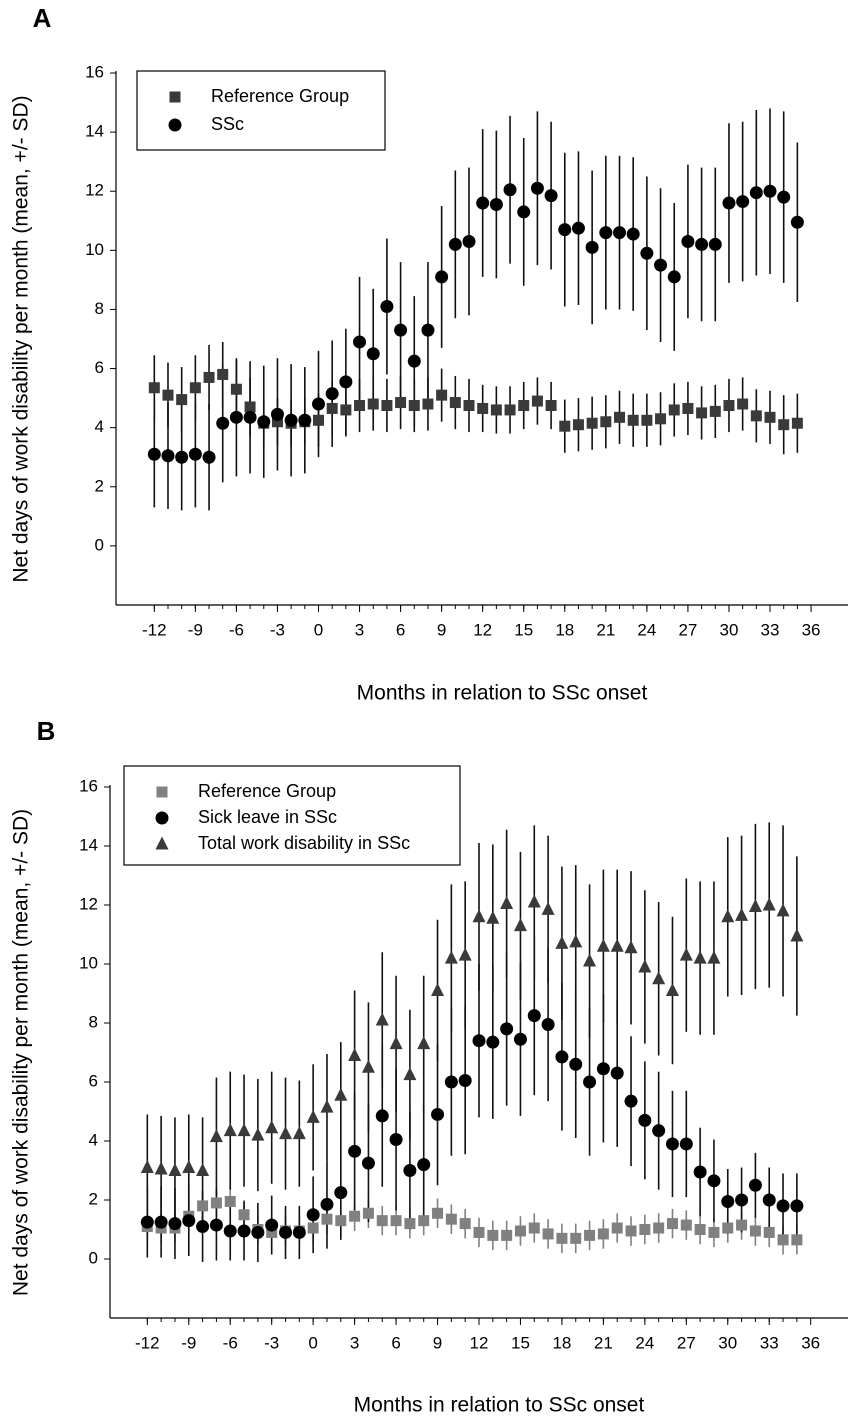 The width and height of the screenshot is (849, 1419). Describe the element at coordinates (499, 1405) in the screenshot. I see `x-axis-label: Months in relation to SSc onset` at that location.